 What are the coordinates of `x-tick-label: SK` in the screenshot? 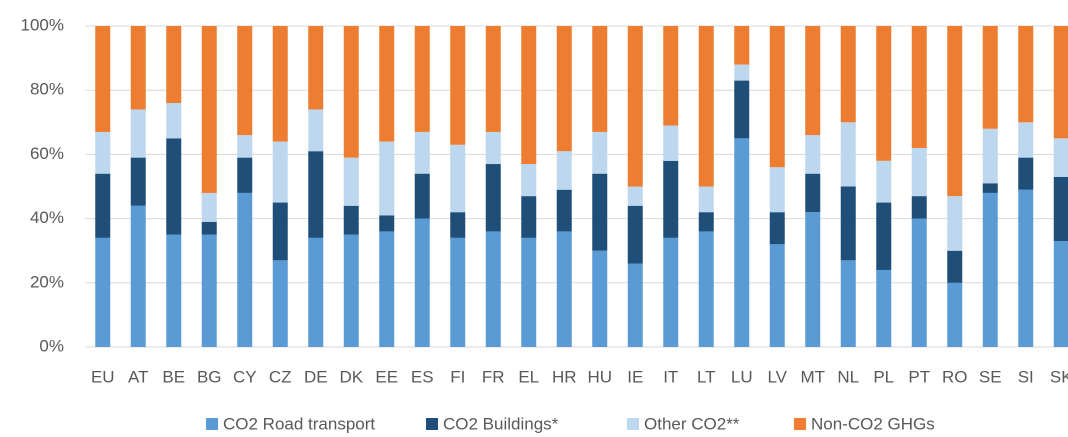 It's located at (1059, 376).